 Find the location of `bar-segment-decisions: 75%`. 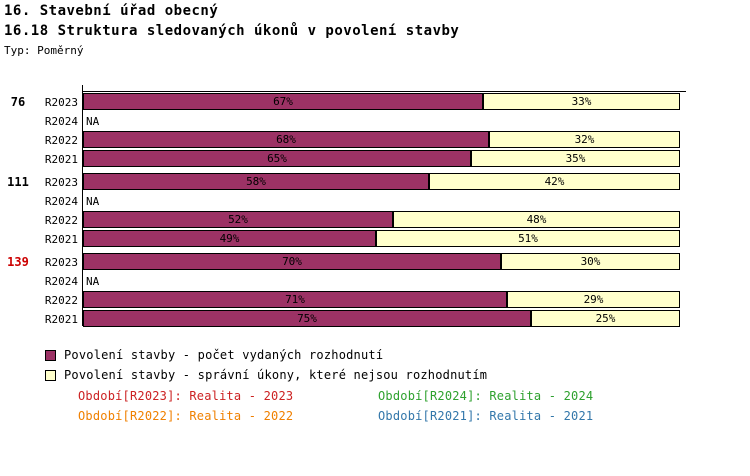

bar-segment-decisions: 75% is located at coordinates (307, 318).